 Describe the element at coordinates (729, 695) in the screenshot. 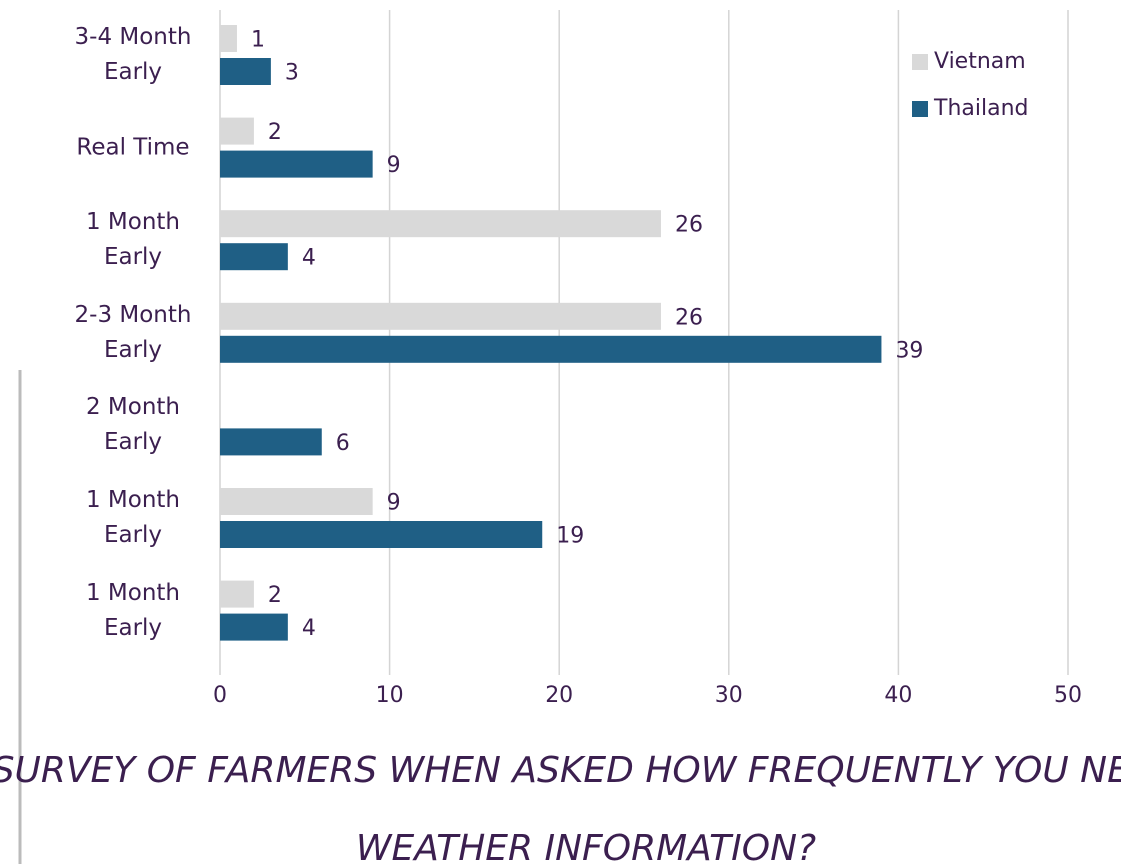

I see `x-tick-label: 30` at that location.